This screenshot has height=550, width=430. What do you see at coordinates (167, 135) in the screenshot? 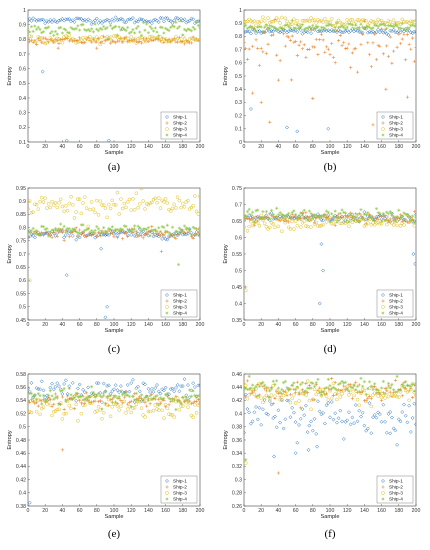
I see `legend-marker` at bounding box center [167, 135].